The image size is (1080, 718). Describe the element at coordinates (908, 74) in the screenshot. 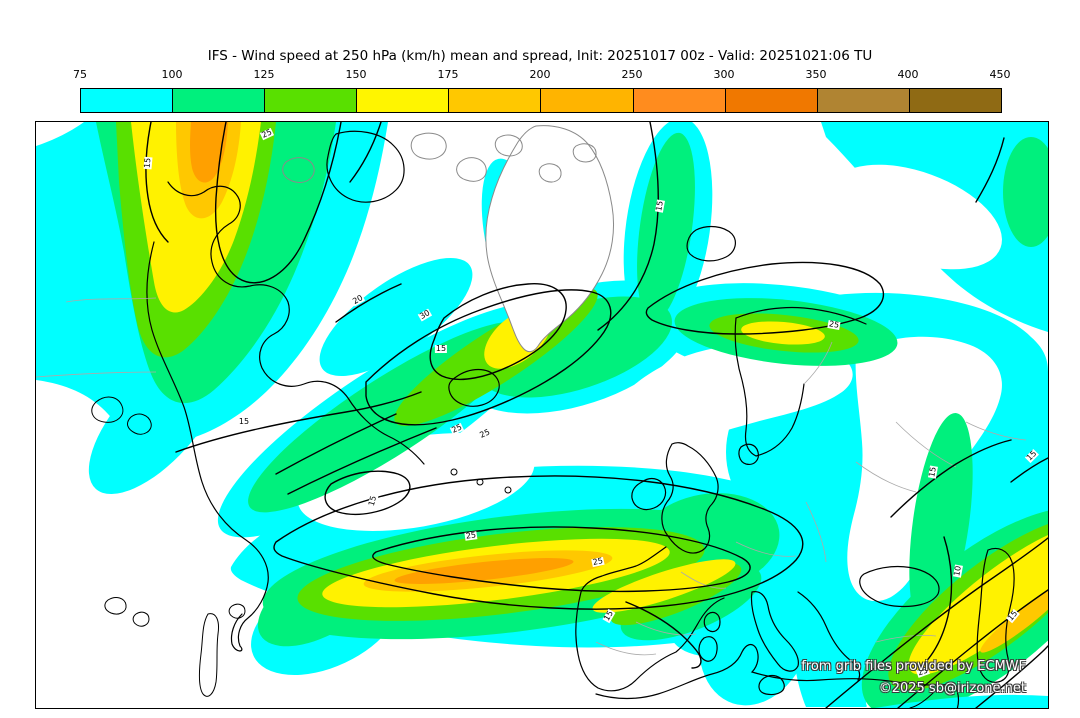

I see `colorbar-tick: 400` at that location.